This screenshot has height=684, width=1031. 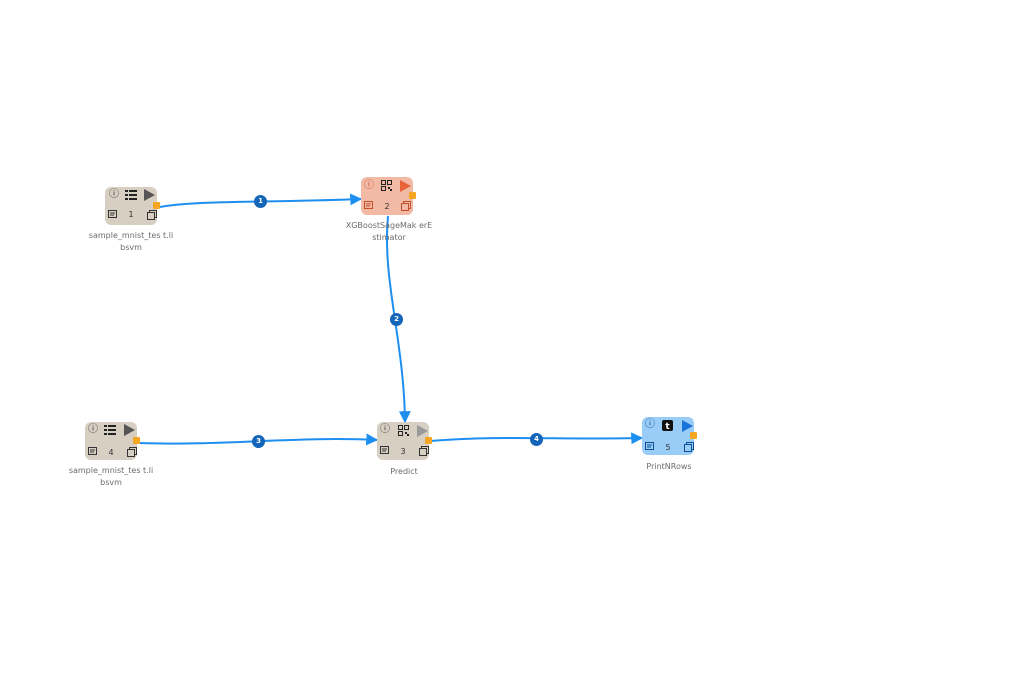 I want to click on node-number: 2, so click(x=387, y=206).